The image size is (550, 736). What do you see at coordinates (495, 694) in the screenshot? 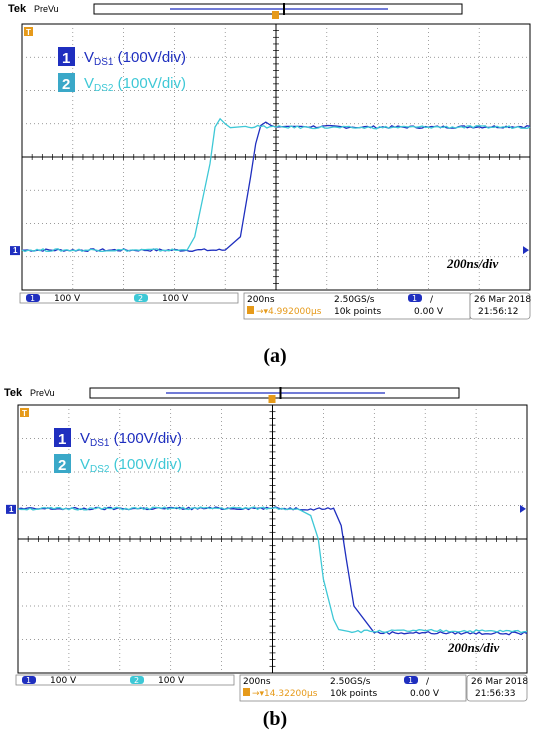
I see `time-readout: 21:56:33` at bounding box center [495, 694].